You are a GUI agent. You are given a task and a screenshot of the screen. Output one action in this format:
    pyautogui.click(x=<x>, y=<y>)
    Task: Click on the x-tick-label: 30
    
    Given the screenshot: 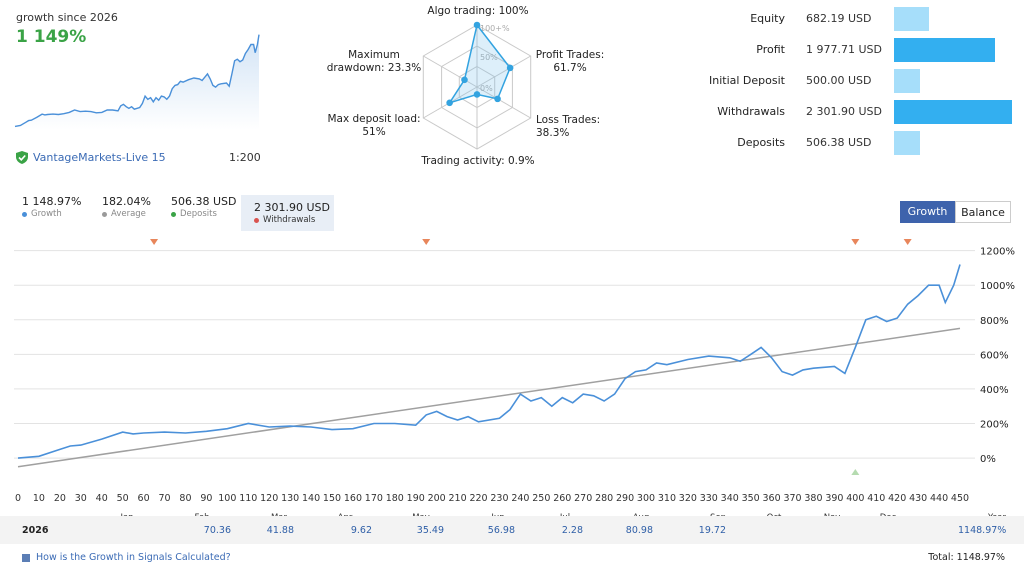 What is the action you would take?
    pyautogui.click(x=81, y=498)
    